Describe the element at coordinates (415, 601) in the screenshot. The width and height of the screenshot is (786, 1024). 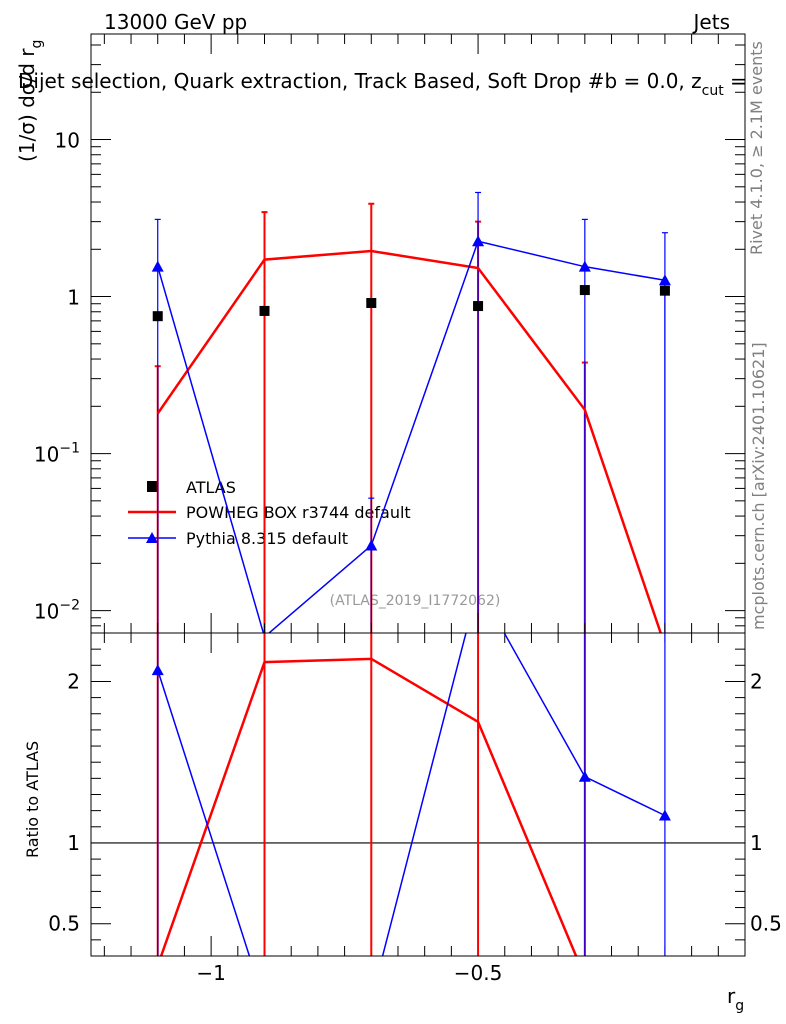
I see `analysis-watermark: (ATLAS_2019_I1772062)` at that location.